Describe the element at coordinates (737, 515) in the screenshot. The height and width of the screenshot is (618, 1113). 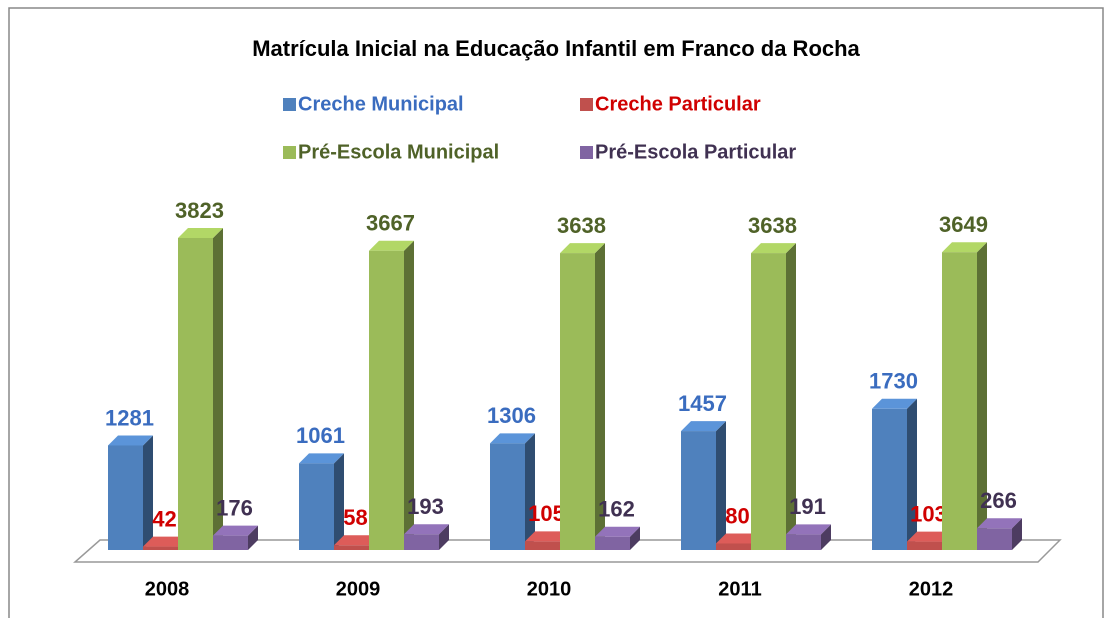
I see `value-label: 80` at that location.